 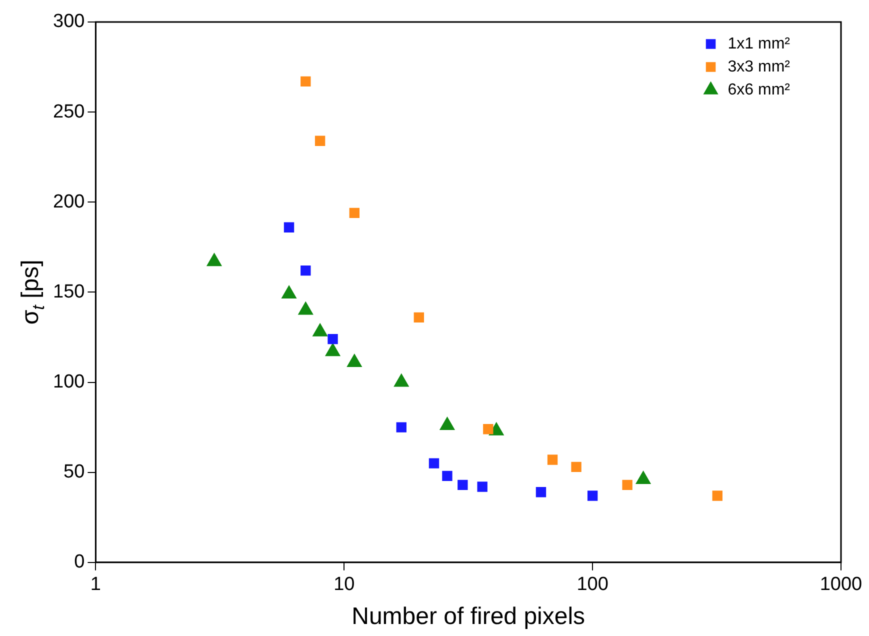 What do you see at coordinates (95, 585) in the screenshot?
I see `x-tick-label: 1` at bounding box center [95, 585].